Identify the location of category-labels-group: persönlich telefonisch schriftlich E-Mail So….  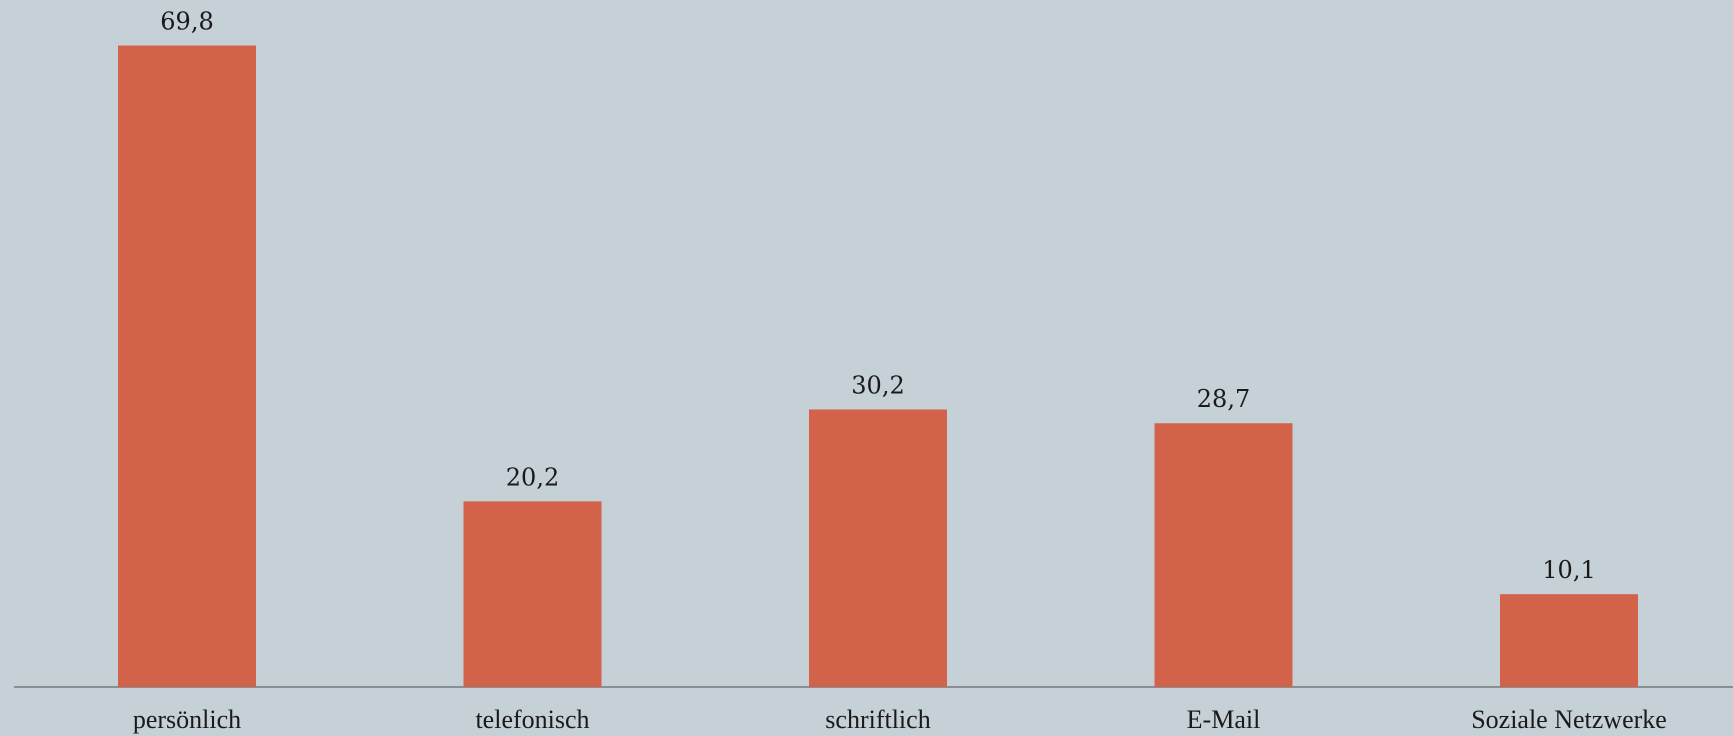
(900, 719).